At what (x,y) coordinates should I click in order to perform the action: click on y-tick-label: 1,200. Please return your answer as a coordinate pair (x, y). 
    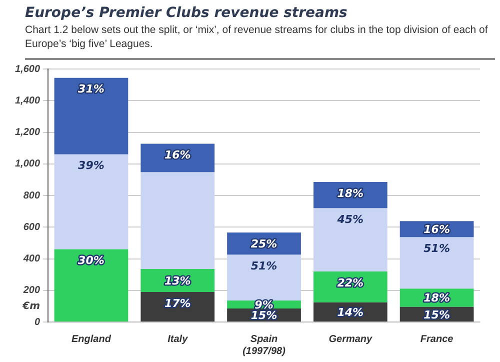
    Looking at the image, I should click on (27, 132).